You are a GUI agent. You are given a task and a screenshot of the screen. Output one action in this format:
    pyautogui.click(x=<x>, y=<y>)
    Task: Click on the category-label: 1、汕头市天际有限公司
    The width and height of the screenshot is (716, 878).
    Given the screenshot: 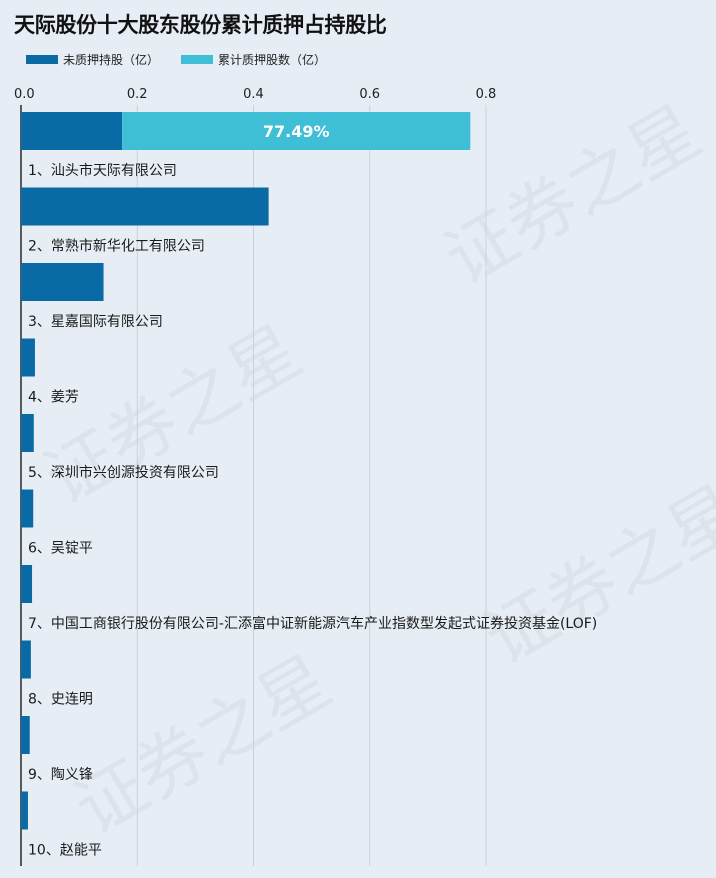 What is the action you would take?
    pyautogui.click(x=102, y=170)
    